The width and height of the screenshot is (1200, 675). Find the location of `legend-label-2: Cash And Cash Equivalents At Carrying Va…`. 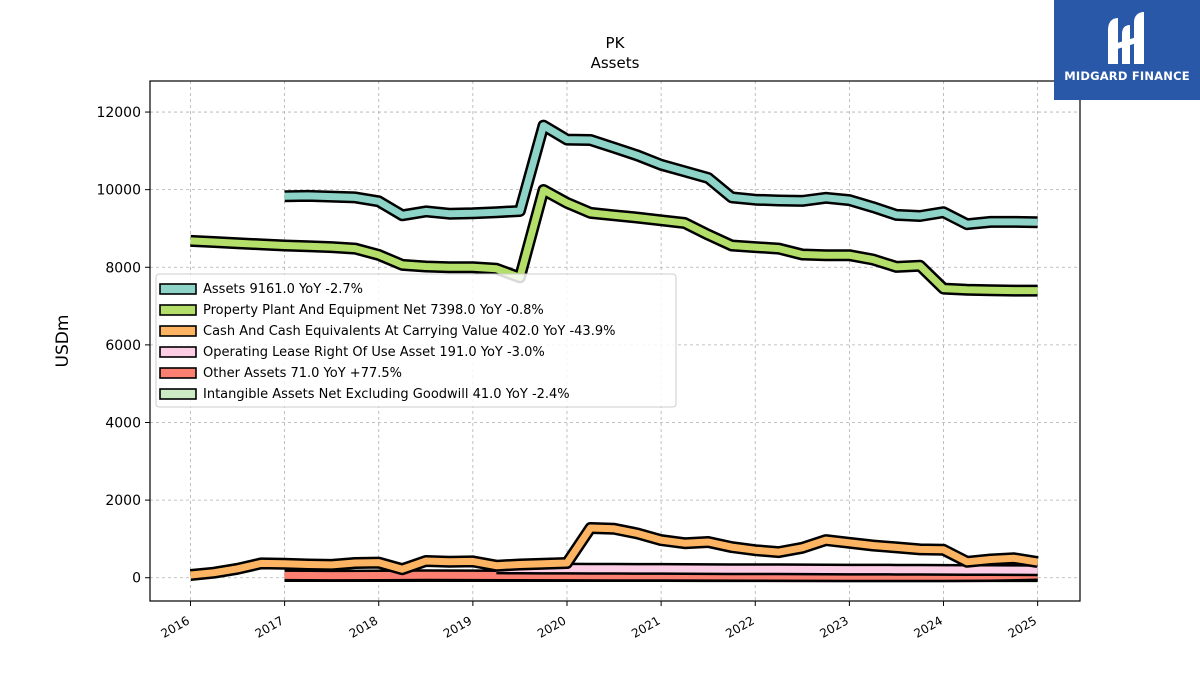

legend-label-2: Cash And Cash Equivalents At Carrying Va… is located at coordinates (409, 331).